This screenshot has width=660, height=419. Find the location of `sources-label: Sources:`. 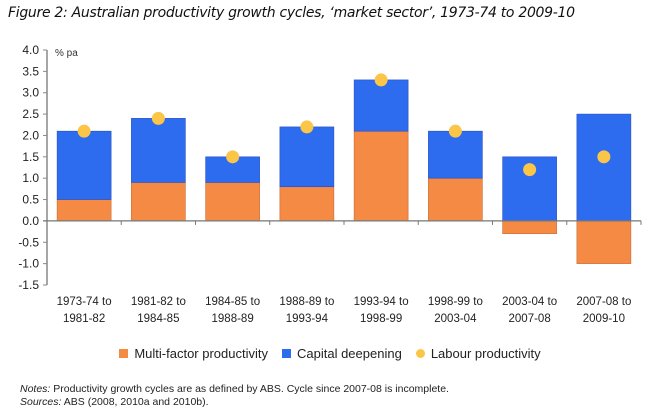

sources-label: Sources: is located at coordinates (41, 402).